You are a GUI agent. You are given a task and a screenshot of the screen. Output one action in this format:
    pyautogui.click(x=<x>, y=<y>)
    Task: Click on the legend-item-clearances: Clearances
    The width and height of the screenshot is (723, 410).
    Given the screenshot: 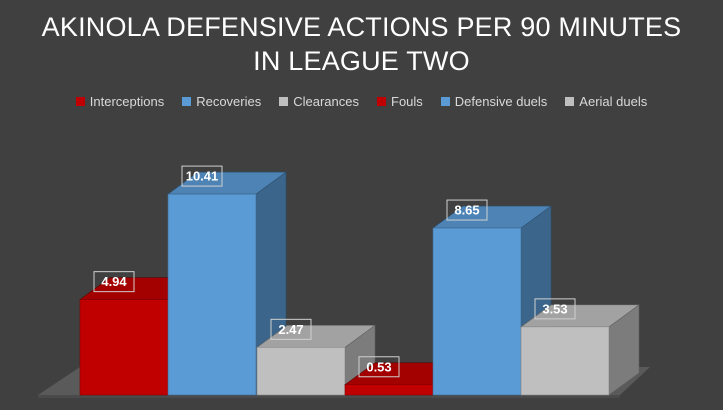 What is the action you would take?
    pyautogui.click(x=319, y=101)
    